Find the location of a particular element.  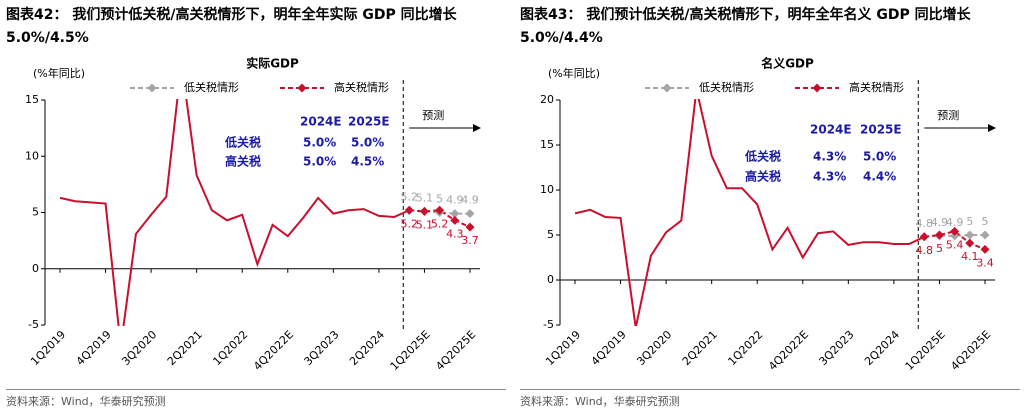

data-label: 3.4 is located at coordinates (985, 262).